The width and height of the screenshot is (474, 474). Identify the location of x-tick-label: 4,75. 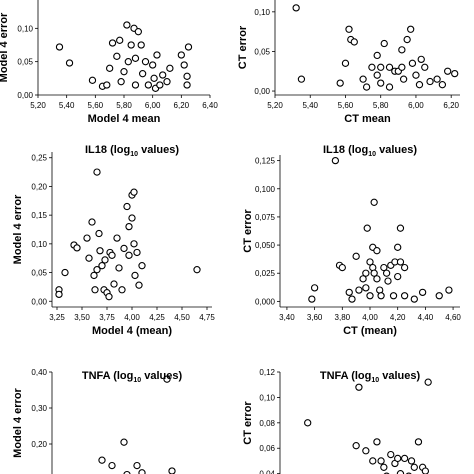
(207, 317).